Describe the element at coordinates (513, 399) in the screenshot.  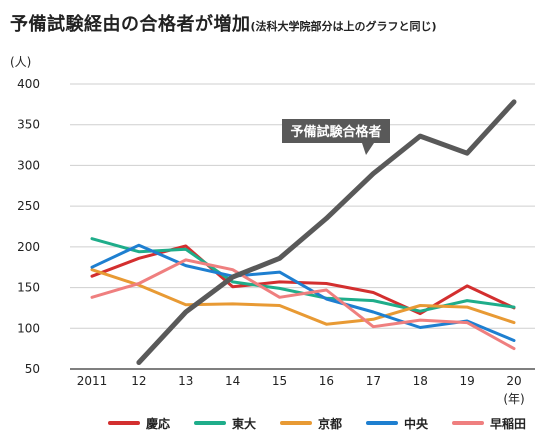
I see `x-axis-unit: (年)` at that location.